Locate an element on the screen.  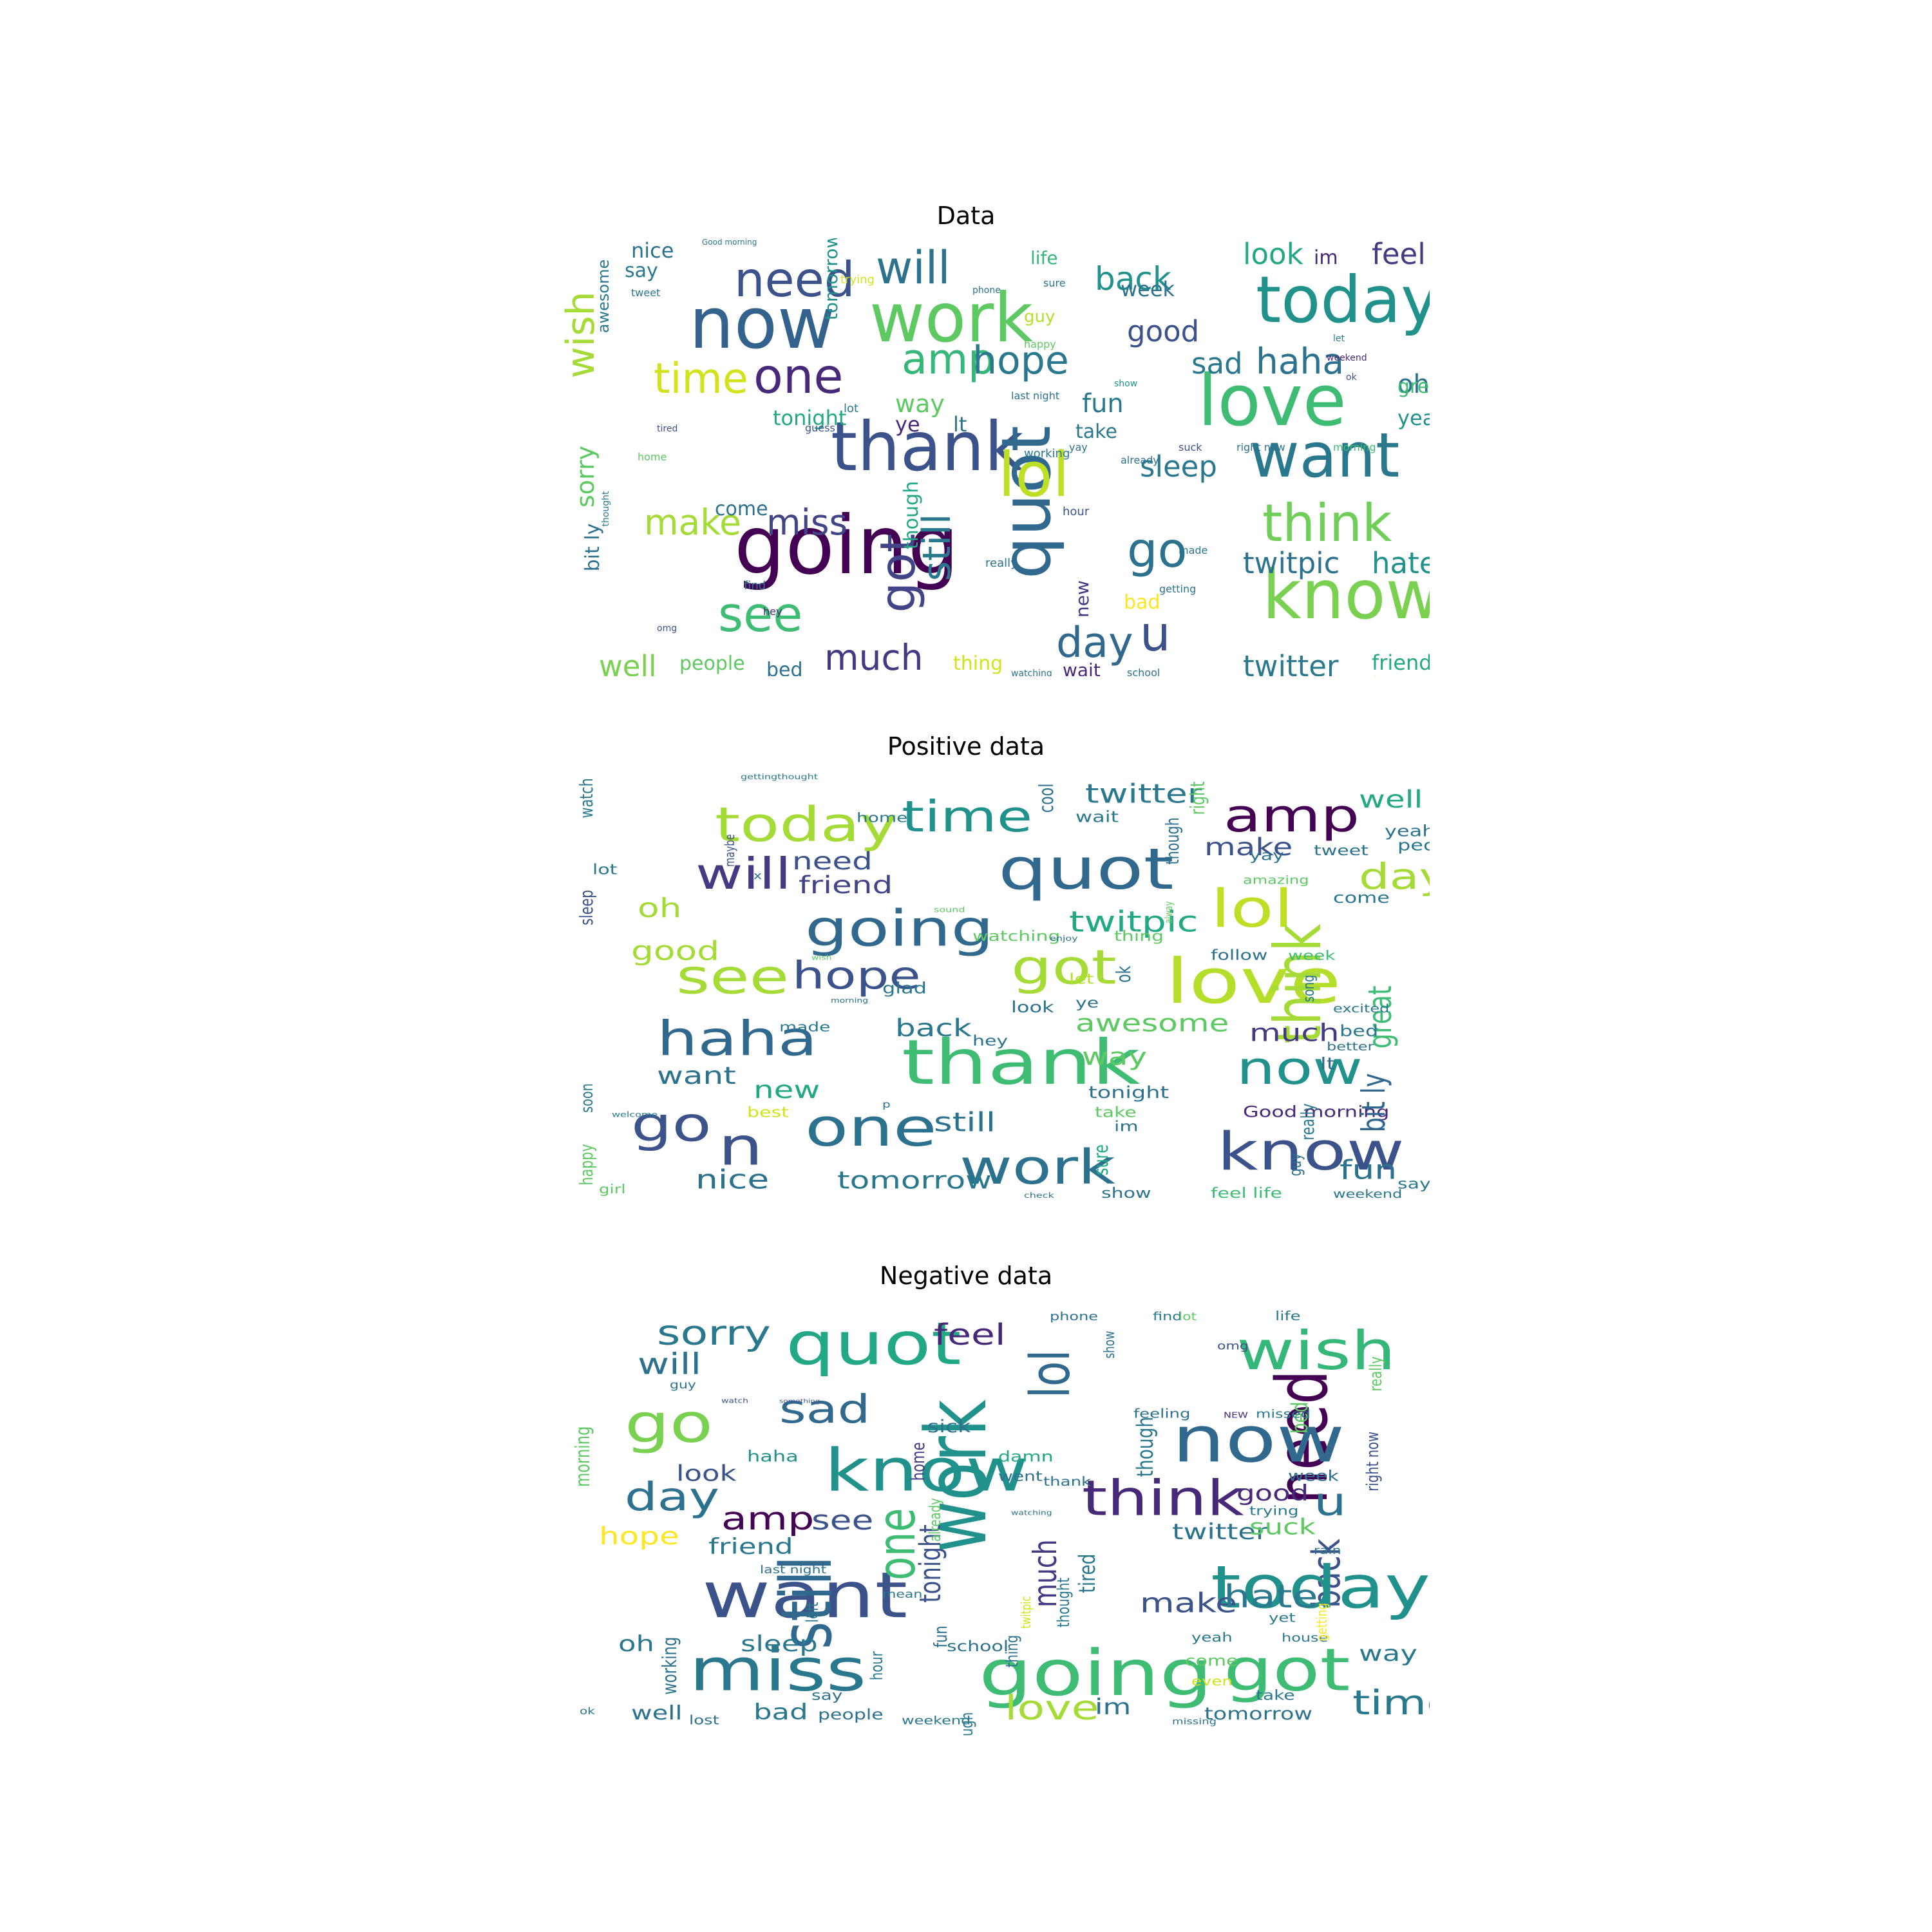
word-let: let is located at coordinates (1081, 979).